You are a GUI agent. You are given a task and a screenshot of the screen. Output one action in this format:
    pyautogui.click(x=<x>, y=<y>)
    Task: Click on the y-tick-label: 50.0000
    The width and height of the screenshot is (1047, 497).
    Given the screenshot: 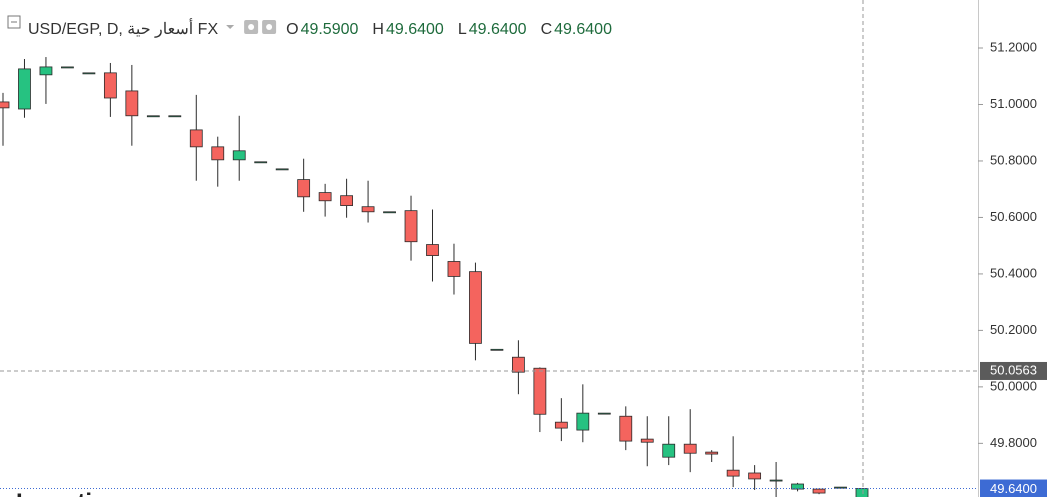 What is the action you would take?
    pyautogui.click(x=1013, y=385)
    